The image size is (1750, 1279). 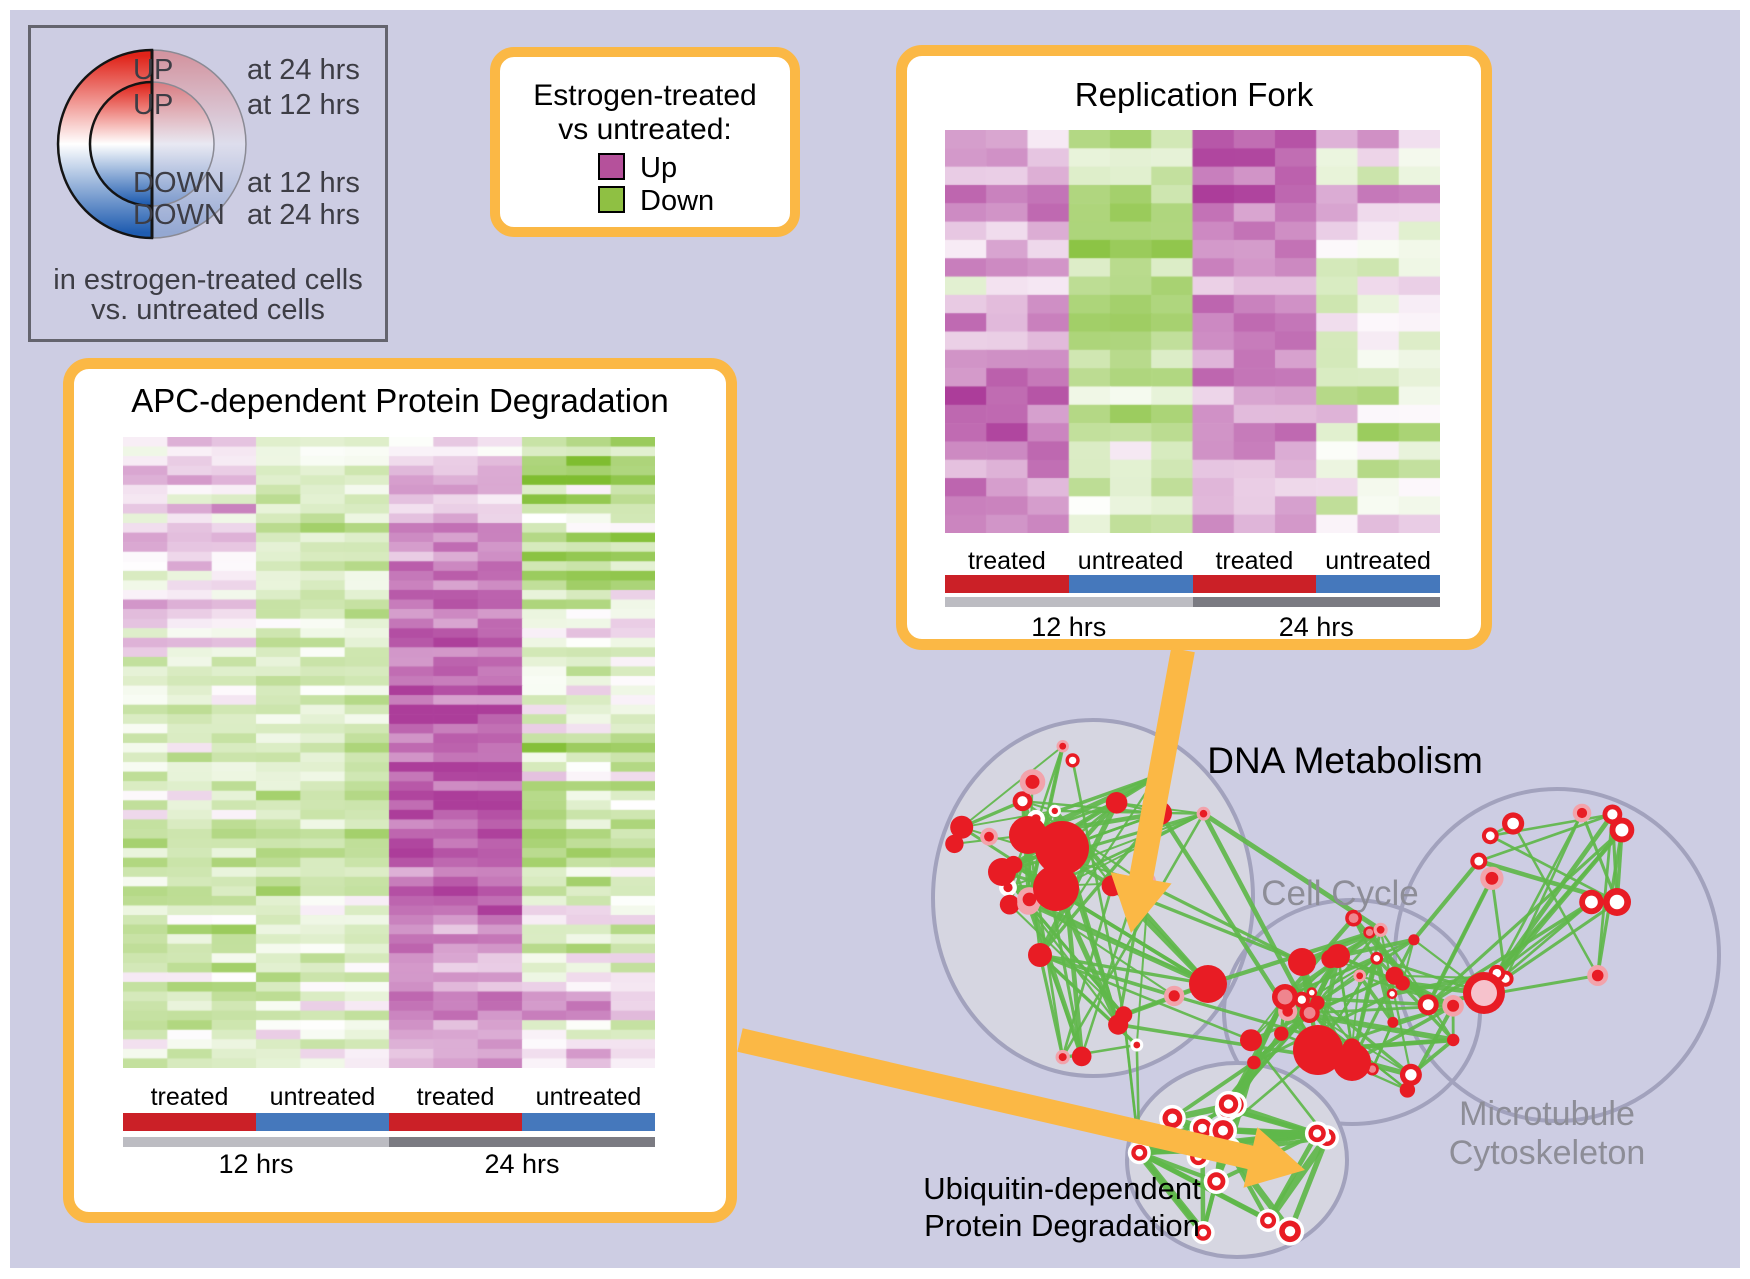 What do you see at coordinates (389, 752) in the screenshot?
I see `apc-heatmap` at bounding box center [389, 752].